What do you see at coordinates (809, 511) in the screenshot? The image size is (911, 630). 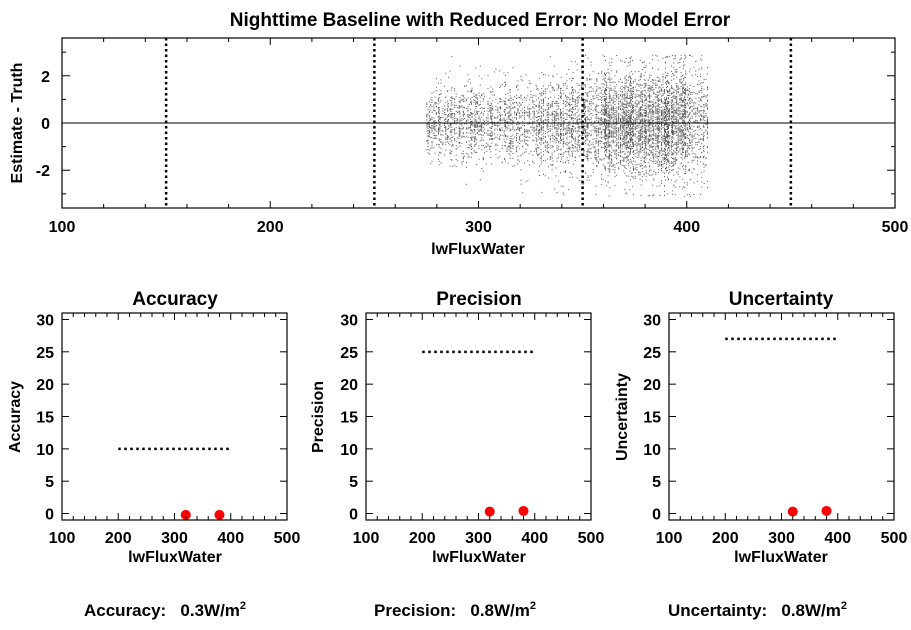 I see `uncertainty-points` at bounding box center [809, 511].